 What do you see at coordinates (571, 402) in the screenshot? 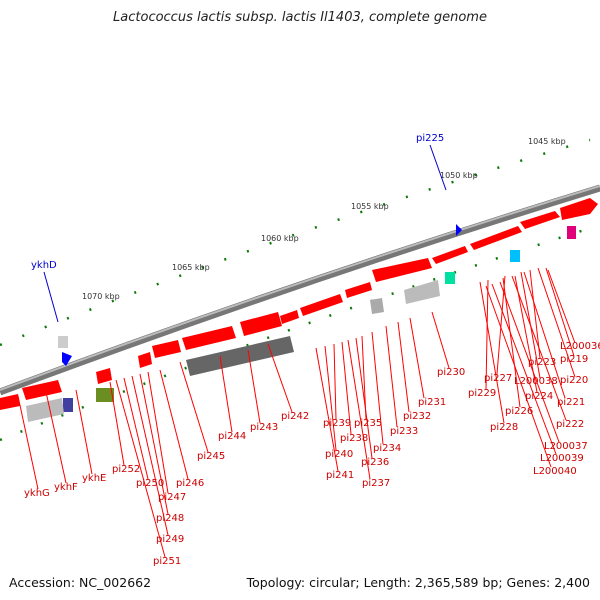
I see `gene-label: pi221` at bounding box center [571, 402].